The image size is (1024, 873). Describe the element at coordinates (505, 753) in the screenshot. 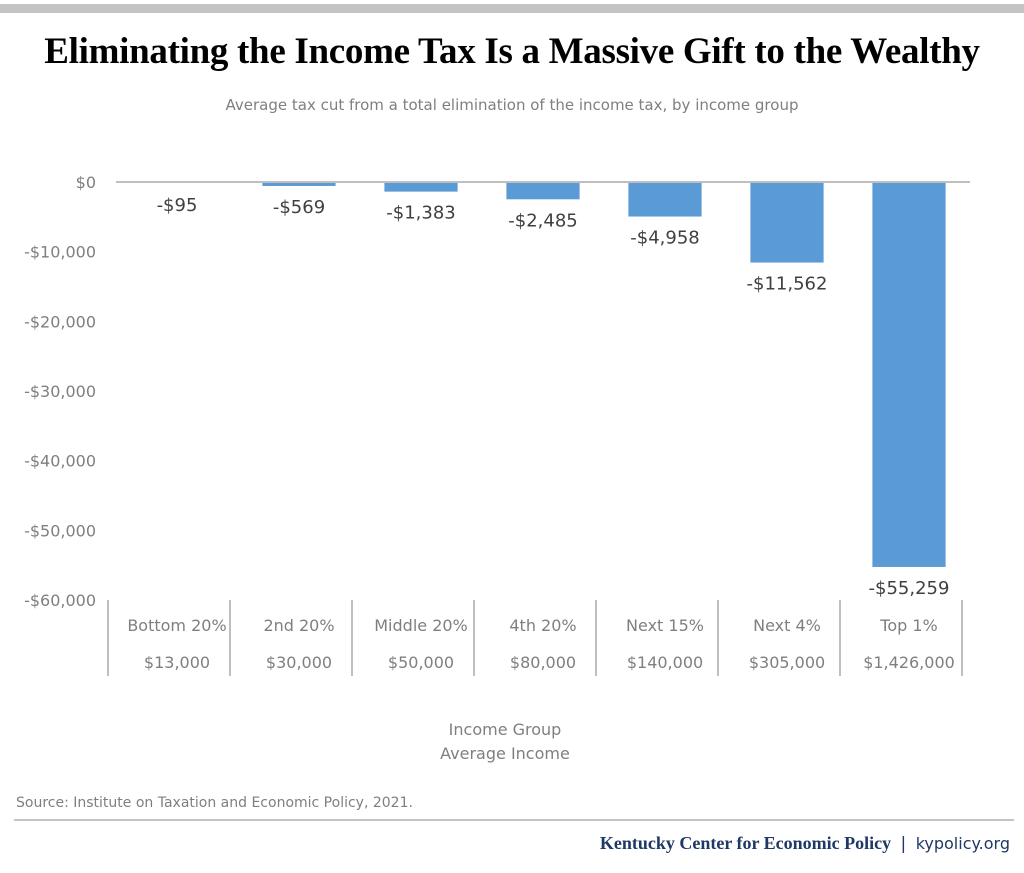

I see `x-axis-title: Average Income` at that location.